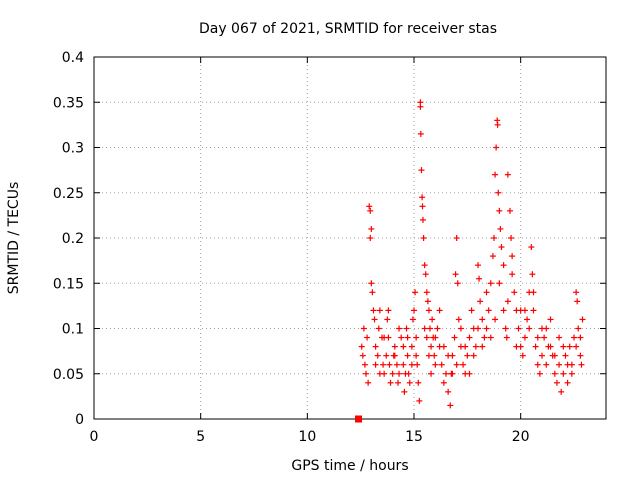  What do you see at coordinates (414, 437) in the screenshot?
I see `x-tick-label: 15` at bounding box center [414, 437].